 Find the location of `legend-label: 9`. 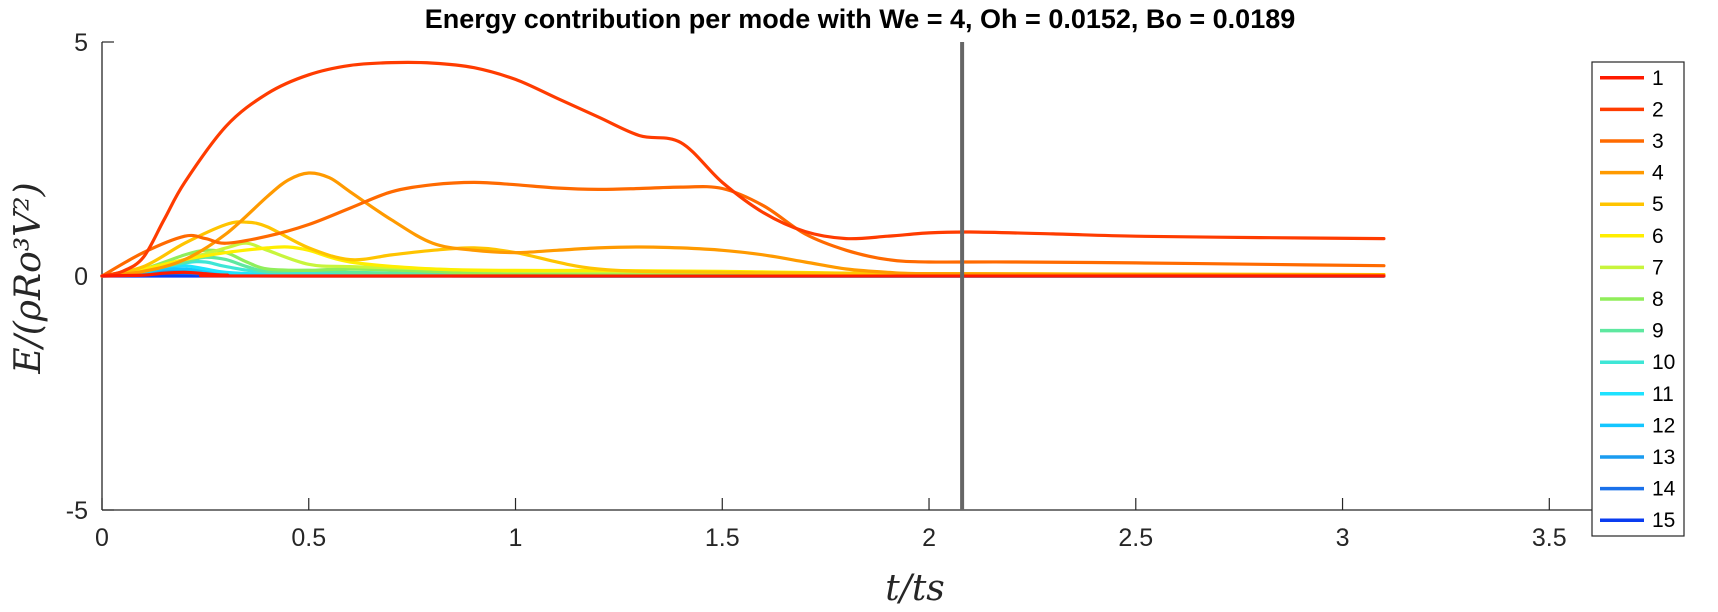

legend-label: 9 is located at coordinates (1658, 331).